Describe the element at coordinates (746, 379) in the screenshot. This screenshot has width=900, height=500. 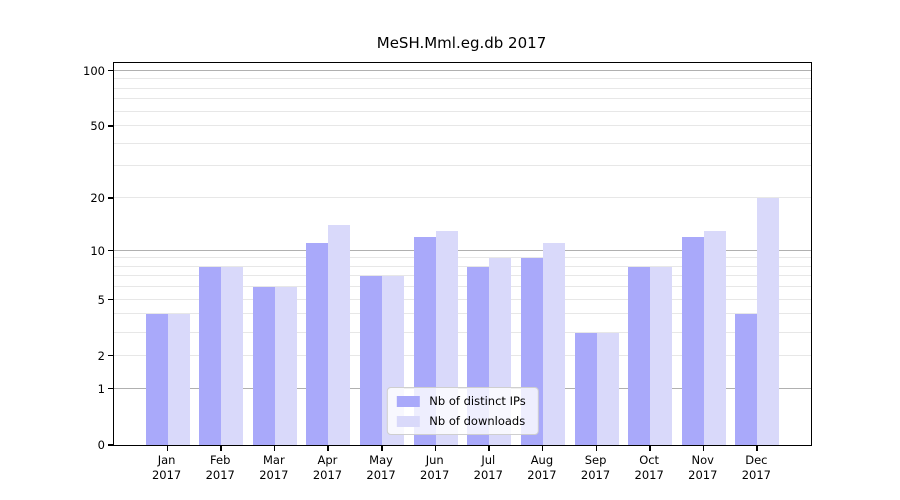
I see `bar-distinct-ips-dec` at that location.